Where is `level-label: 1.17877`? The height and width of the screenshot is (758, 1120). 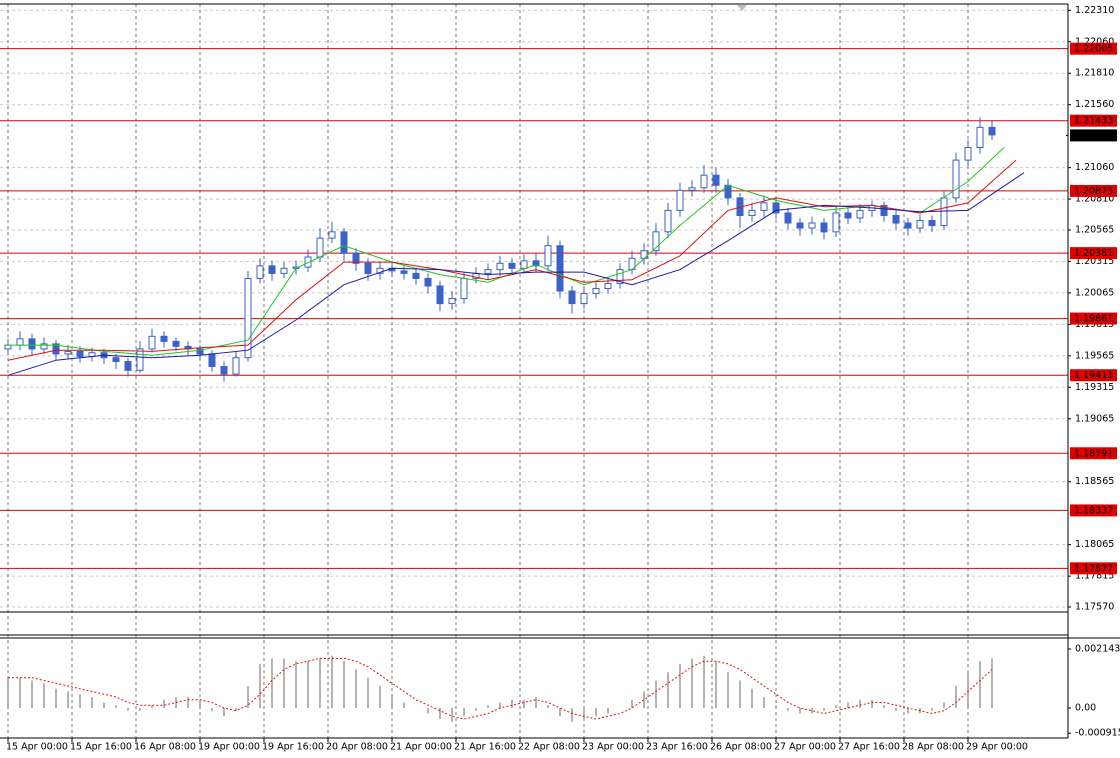
level-label: 1.17877 is located at coordinates (1093, 568).